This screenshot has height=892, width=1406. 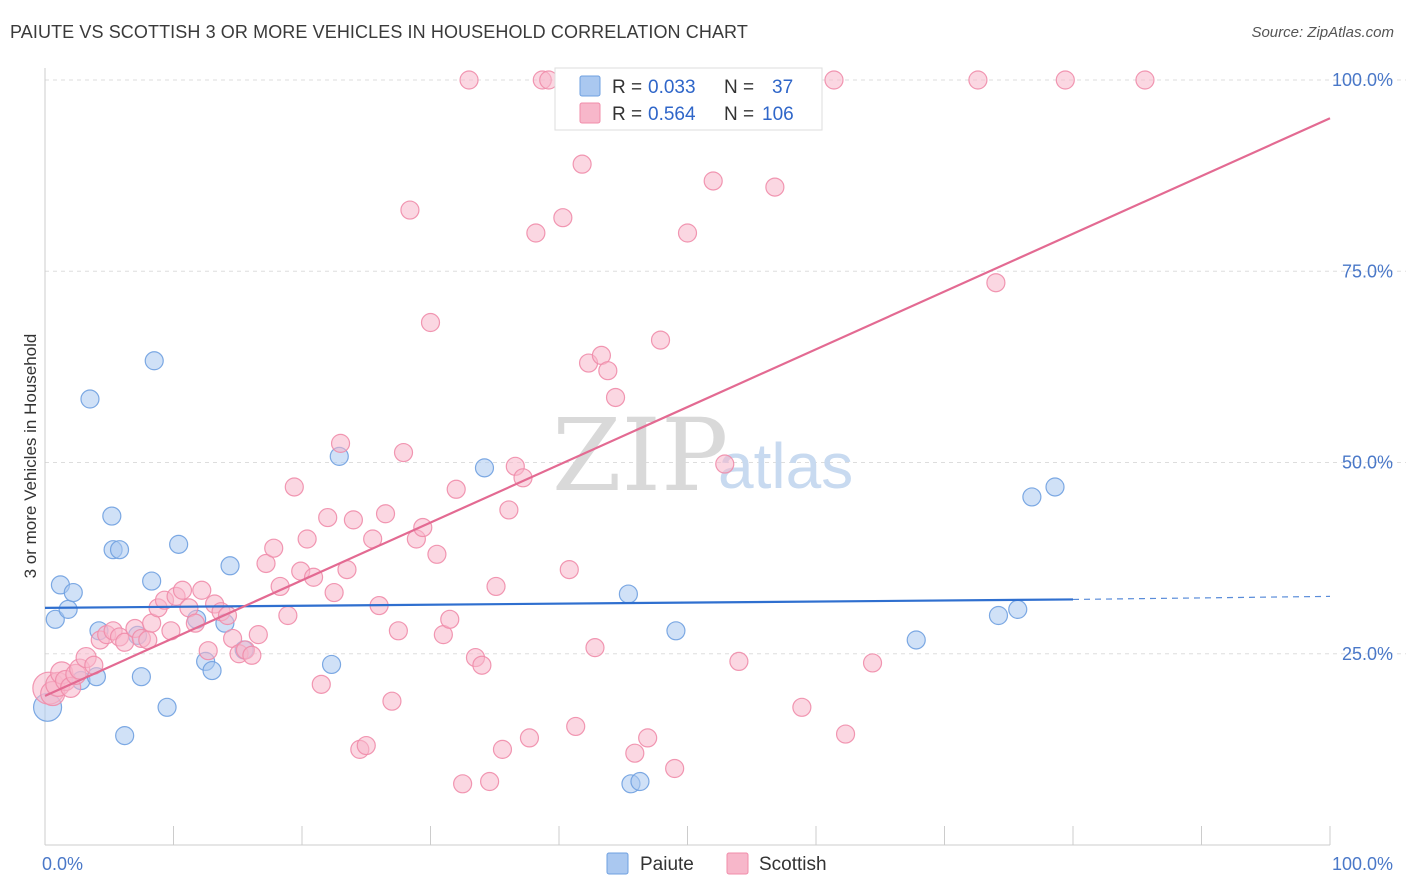 I want to click on legend-r-value-scottish: 0.564, so click(x=672, y=114).